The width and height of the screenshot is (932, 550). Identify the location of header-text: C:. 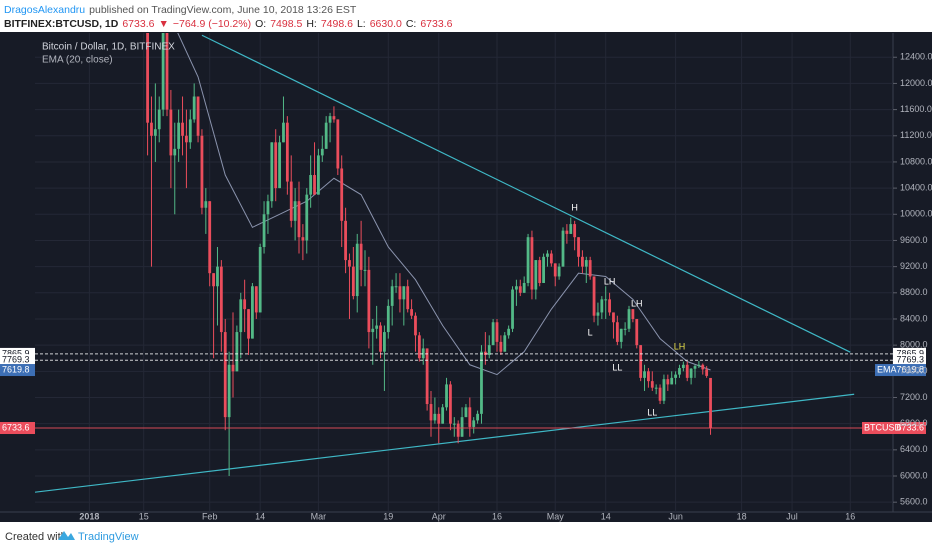
(411, 24).